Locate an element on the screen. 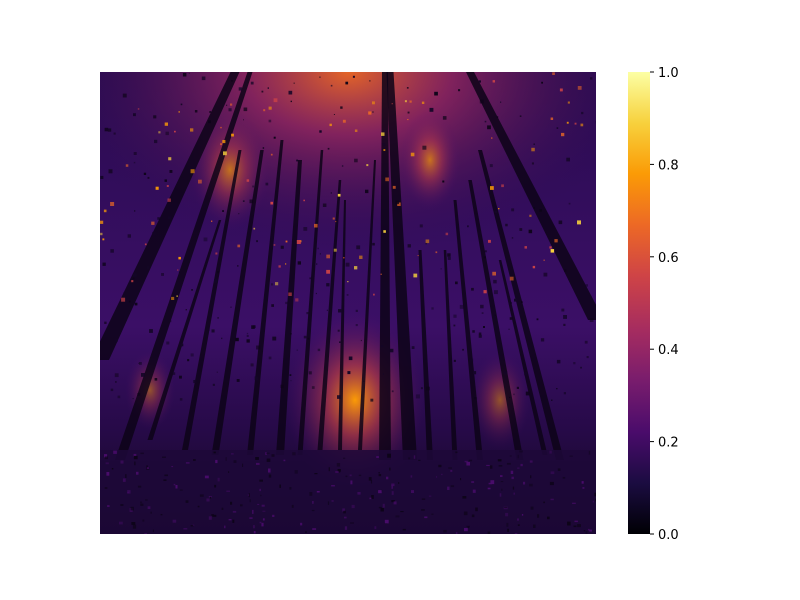 The image size is (800, 600). colorbar-ticks: 0.0 0.2 0.4 0.6 0.8 1.0 is located at coordinates (664, 304).